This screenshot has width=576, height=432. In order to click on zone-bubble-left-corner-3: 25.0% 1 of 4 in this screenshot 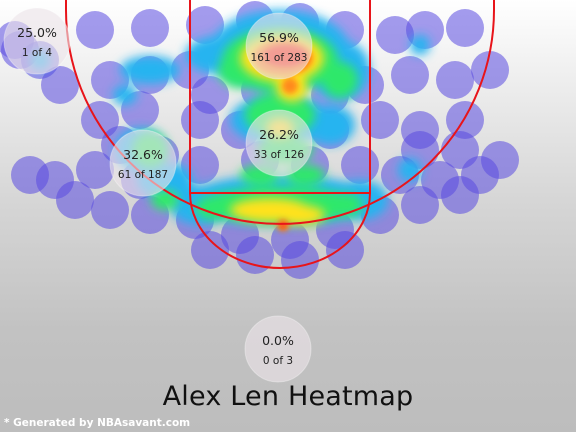, I will do `click(37, 41)`.